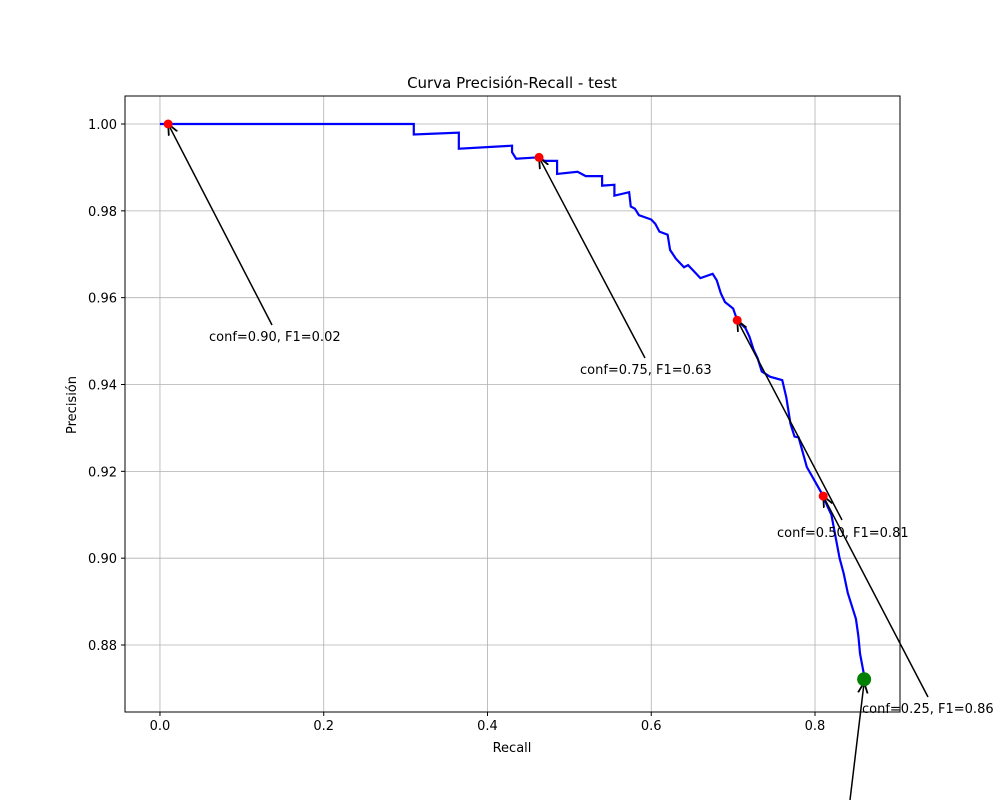 This screenshot has height=800, width=1000. Describe the element at coordinates (843, 533) in the screenshot. I see `annotation-text: conf=0.50, F1=0.81` at that location.